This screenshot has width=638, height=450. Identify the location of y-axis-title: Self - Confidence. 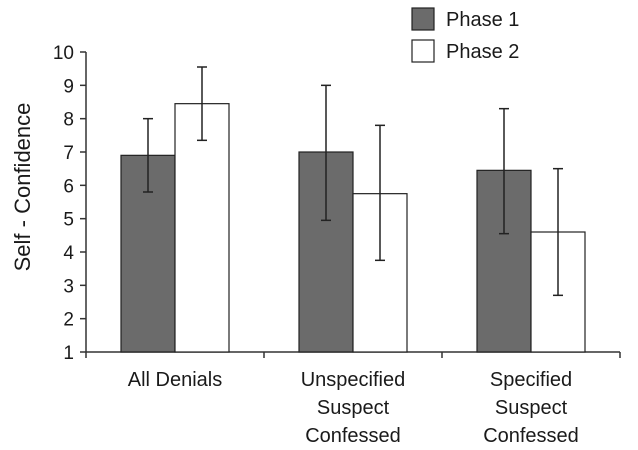
(22, 187).